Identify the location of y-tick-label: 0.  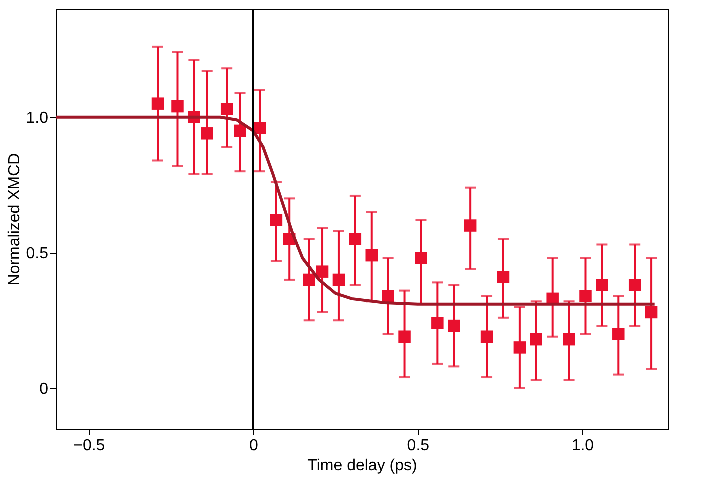
(44, 389).